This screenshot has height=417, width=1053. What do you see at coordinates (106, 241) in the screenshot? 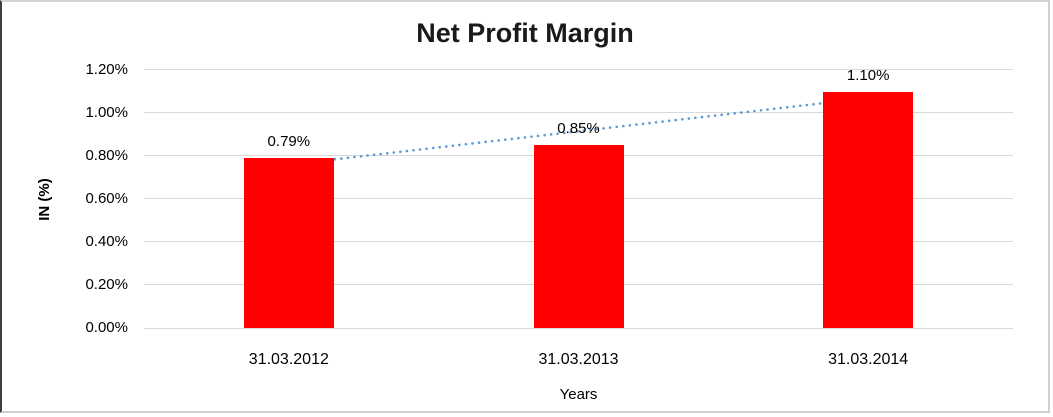
I see `y-tick-label: 0.40%` at bounding box center [106, 241].